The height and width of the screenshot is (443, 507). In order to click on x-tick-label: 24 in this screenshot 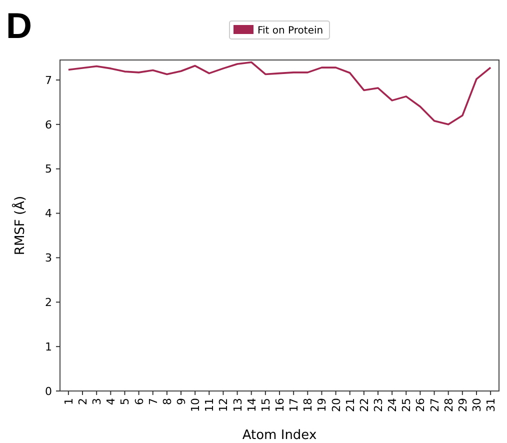, I will do `click(393, 405)`.